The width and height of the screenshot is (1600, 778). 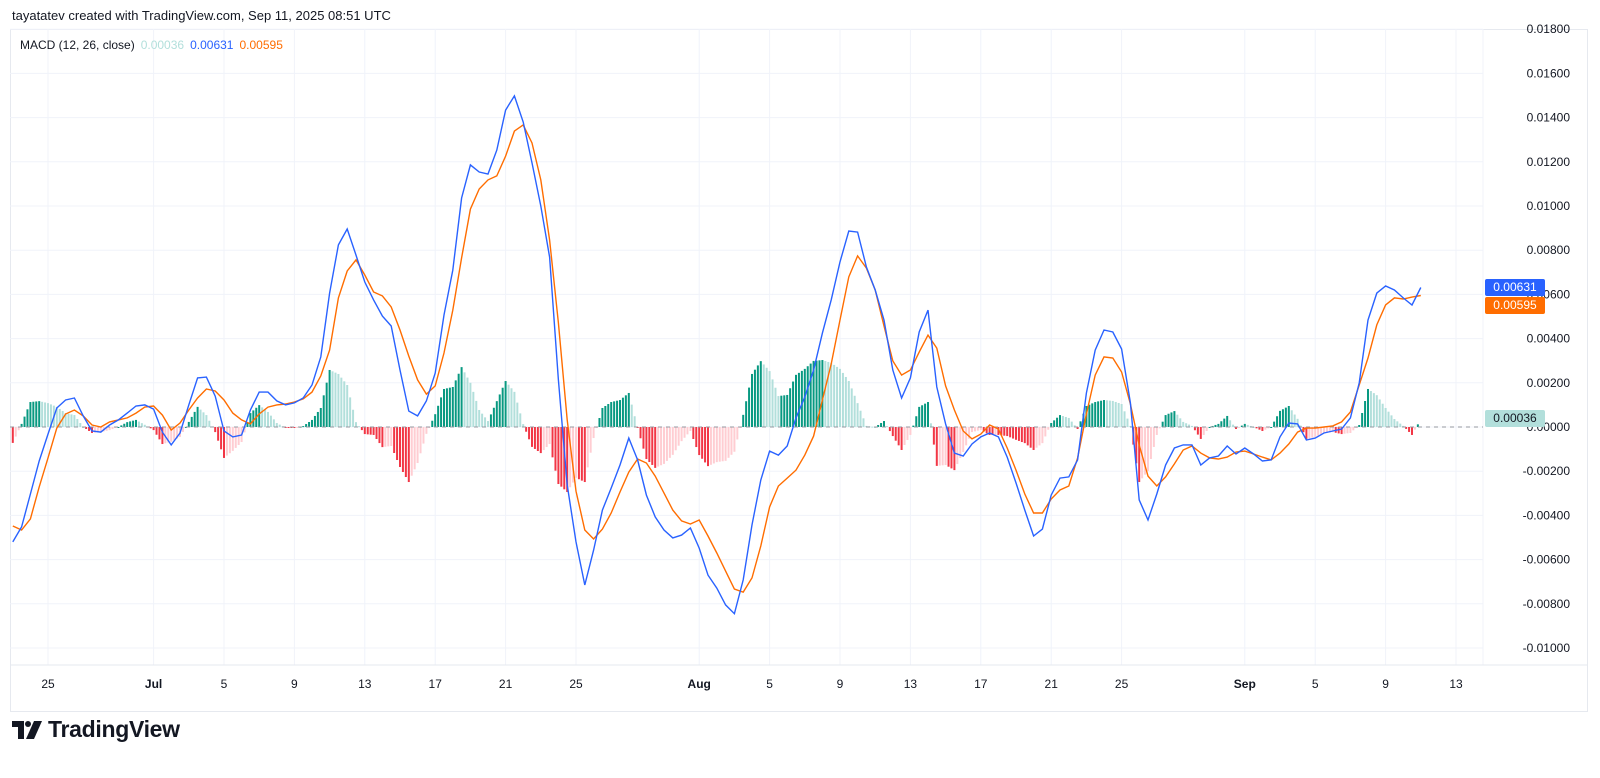 I want to click on logo-text: TradingView, so click(x=114, y=729).